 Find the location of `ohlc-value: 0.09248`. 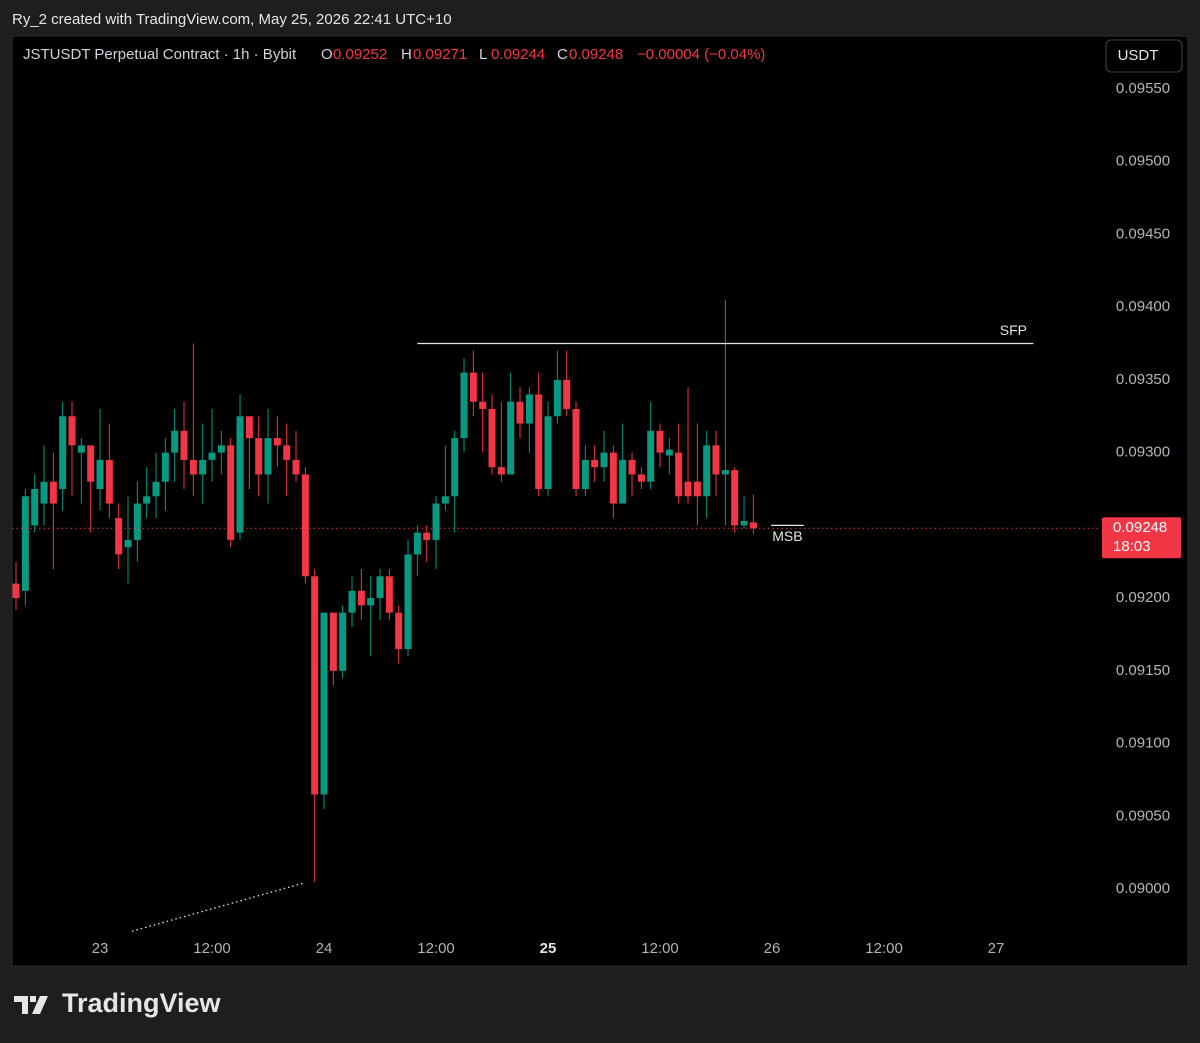

ohlc-value: 0.09248 is located at coordinates (596, 54).